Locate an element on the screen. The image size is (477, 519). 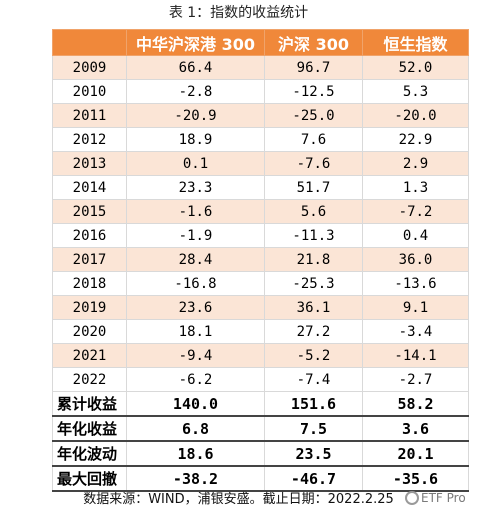
header-cell-csi-hk-300: 中华沪深港 300 is located at coordinates (195, 42).